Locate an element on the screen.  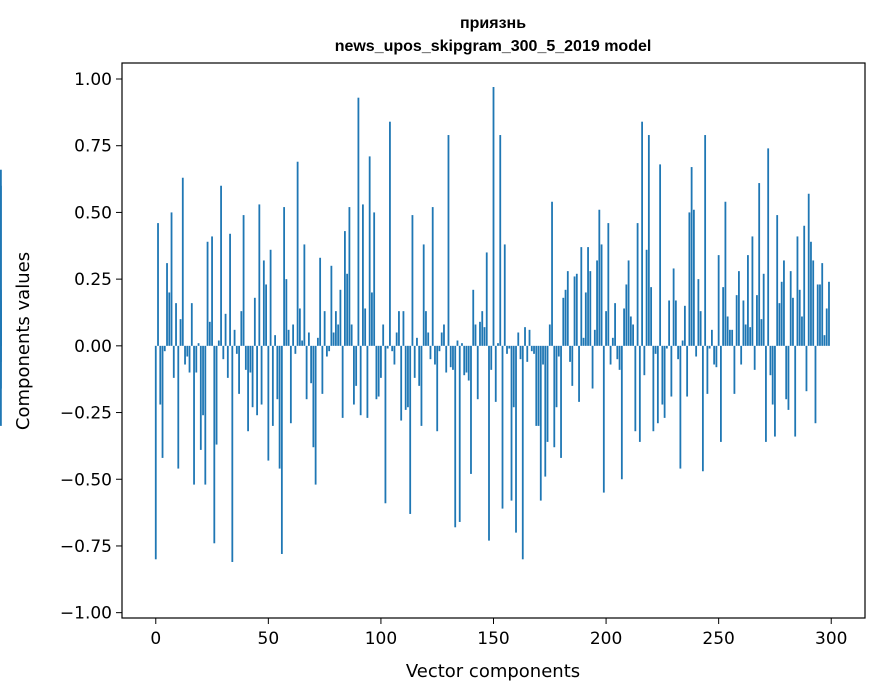
y-tick-label: −1.00 is located at coordinates (86, 614).